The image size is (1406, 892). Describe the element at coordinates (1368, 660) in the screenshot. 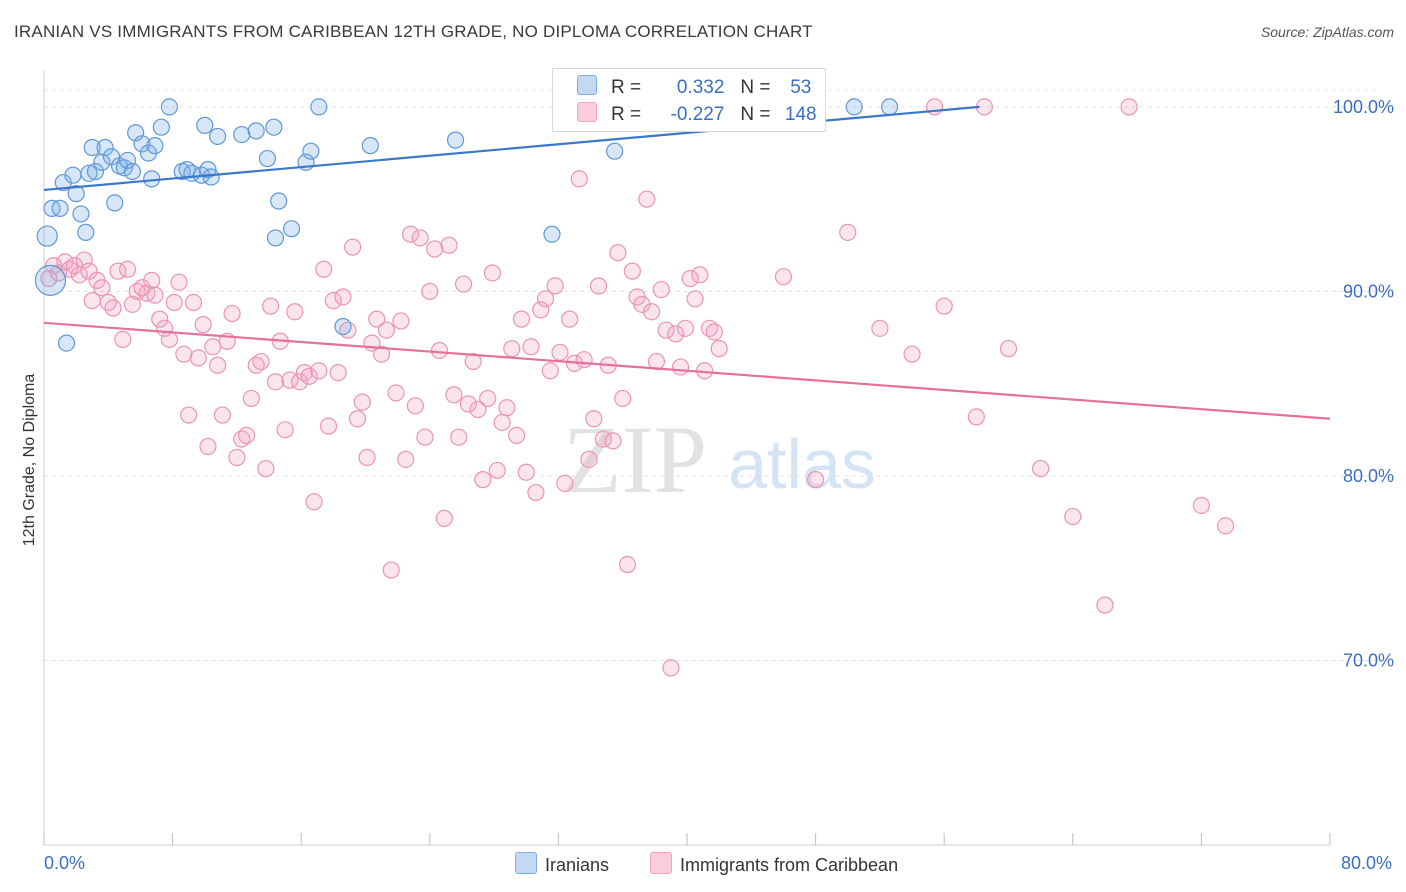

I see `y-tick-label: 70.0%` at that location.